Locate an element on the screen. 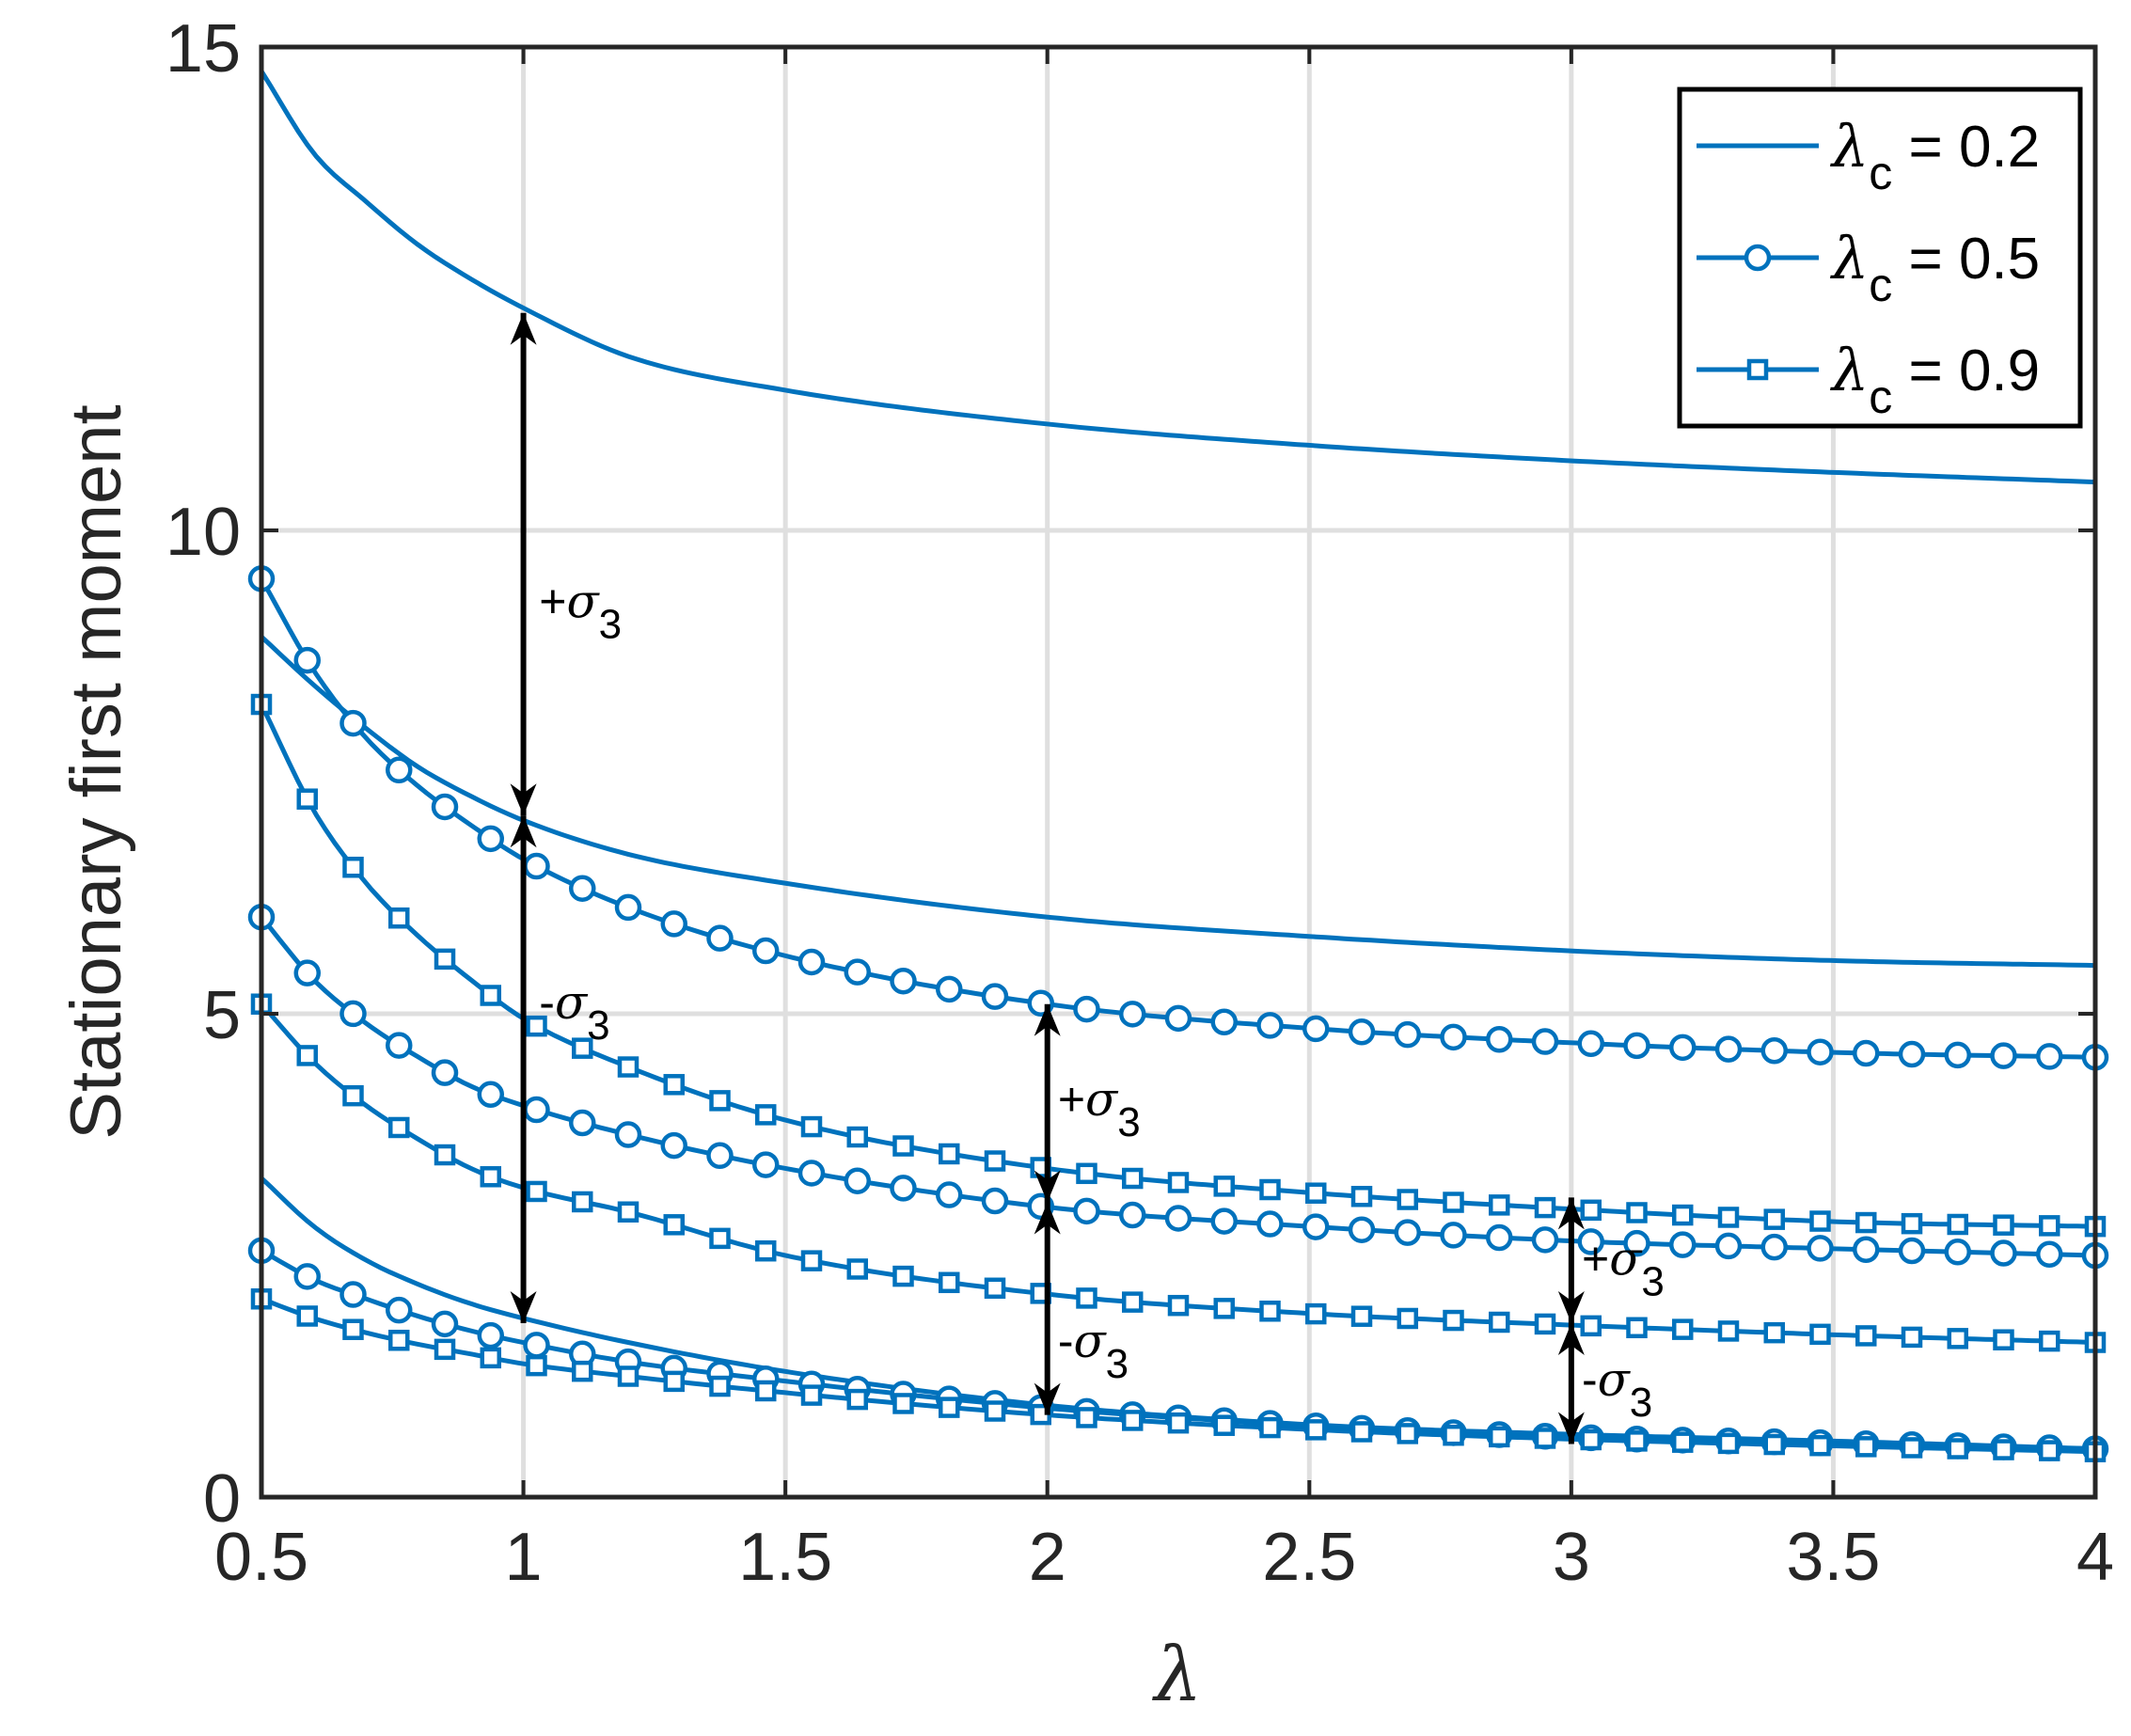 This screenshot has width=2131, height=1736. x-axis-label: λ is located at coordinates (1177, 1674).